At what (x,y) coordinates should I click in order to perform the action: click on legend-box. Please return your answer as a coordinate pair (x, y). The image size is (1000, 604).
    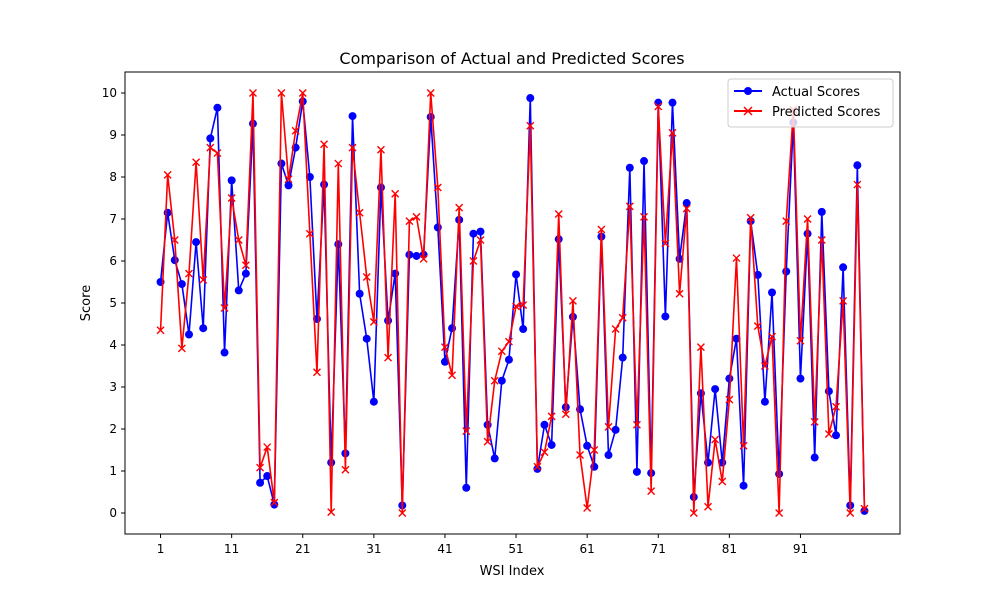
    Looking at the image, I should click on (810, 103).